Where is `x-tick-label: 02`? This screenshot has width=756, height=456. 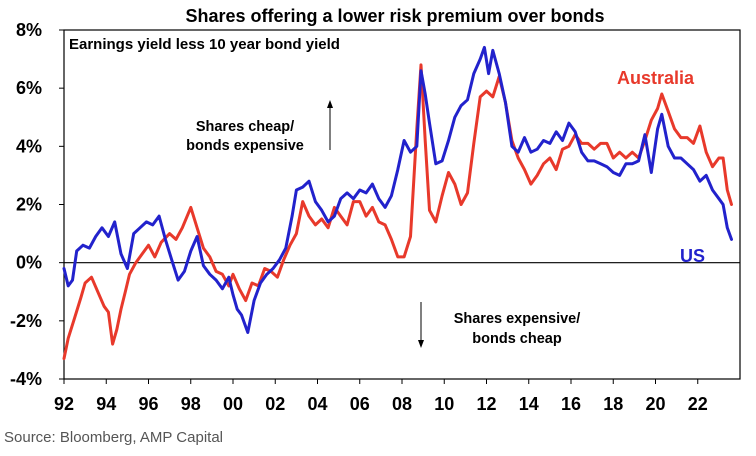
x-tick-label: 02 is located at coordinates (275, 404).